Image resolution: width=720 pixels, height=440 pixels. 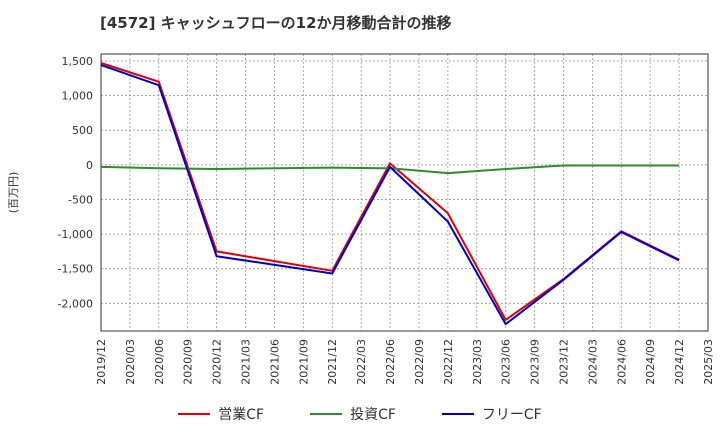 I want to click on x-tick-label: 2025/03, so click(x=708, y=362).